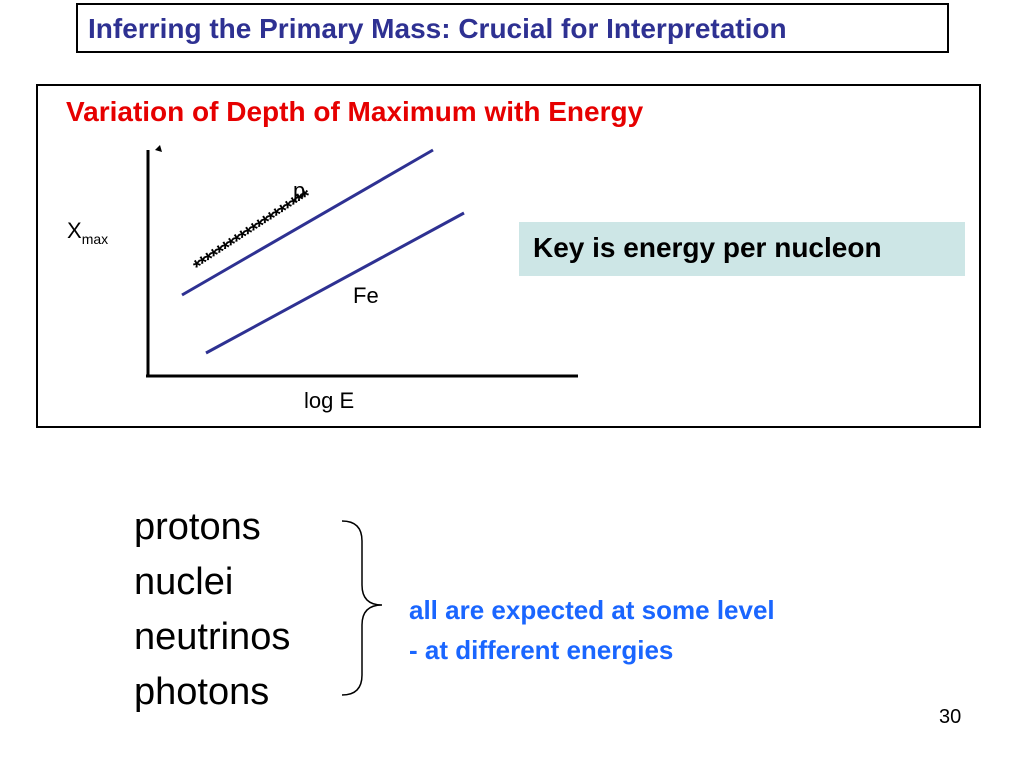 This screenshot has height=768, width=1024. What do you see at coordinates (950, 717) in the screenshot?
I see `page-number: 30` at bounding box center [950, 717].